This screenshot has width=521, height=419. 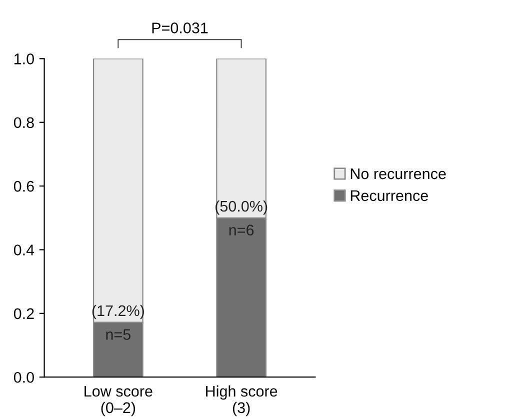 I want to click on data-label: (17.2%), so click(x=118, y=312).